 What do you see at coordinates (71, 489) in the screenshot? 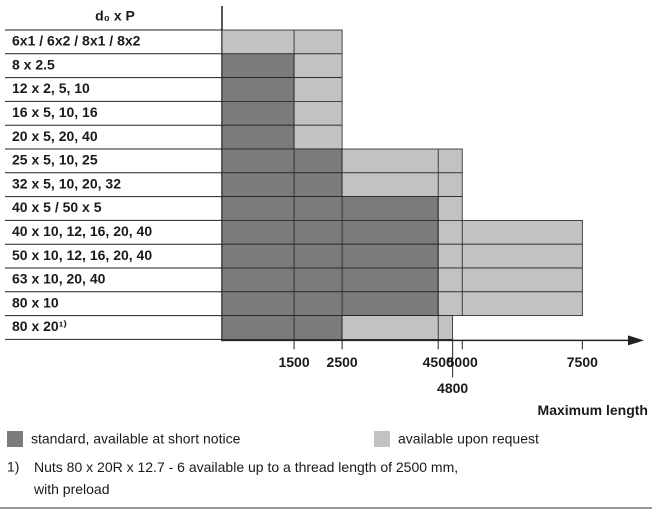
I see `footnote-line: with preload` at bounding box center [71, 489].